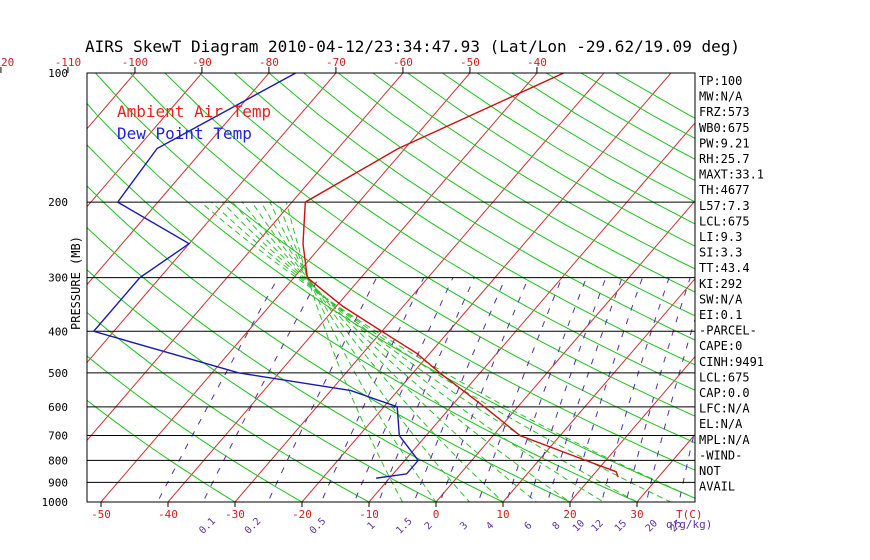  I want to click on top-temp-tick-label: -110, so click(68, 62).